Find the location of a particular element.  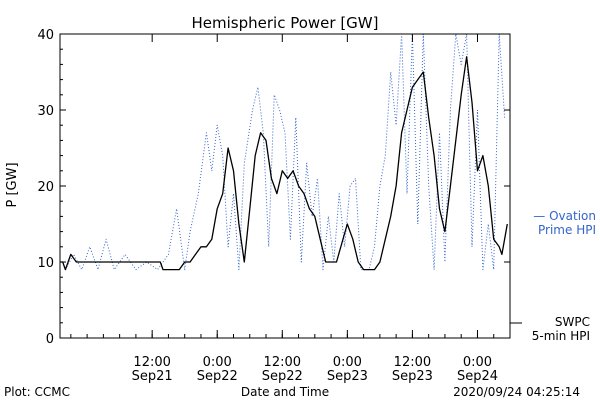

chart-title: Hemispheric Power [GW] is located at coordinates (285, 23).